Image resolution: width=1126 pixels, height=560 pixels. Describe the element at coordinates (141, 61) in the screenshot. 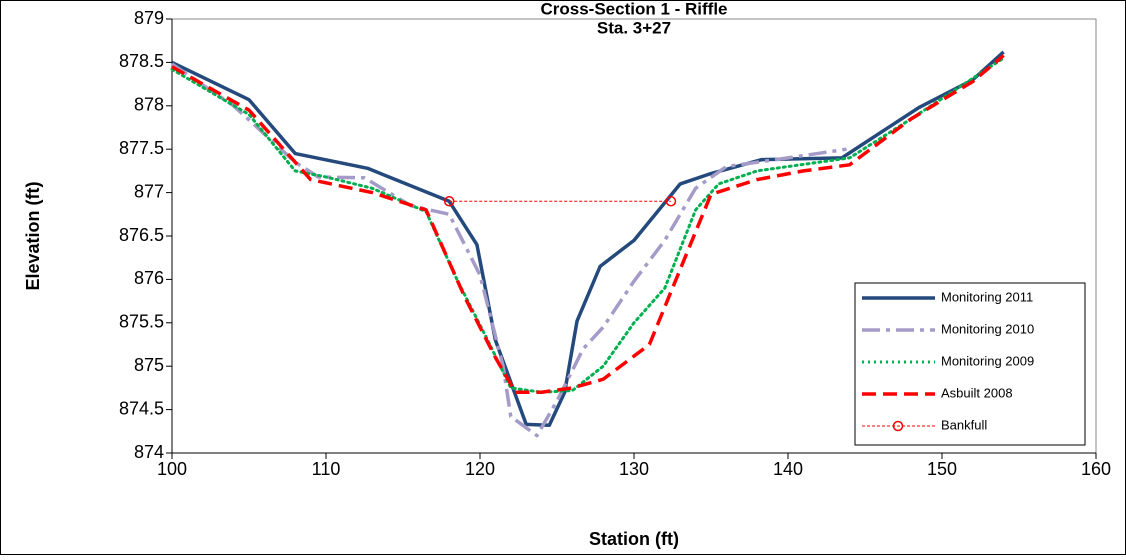

I see `y-tick-label: 878.5` at that location.